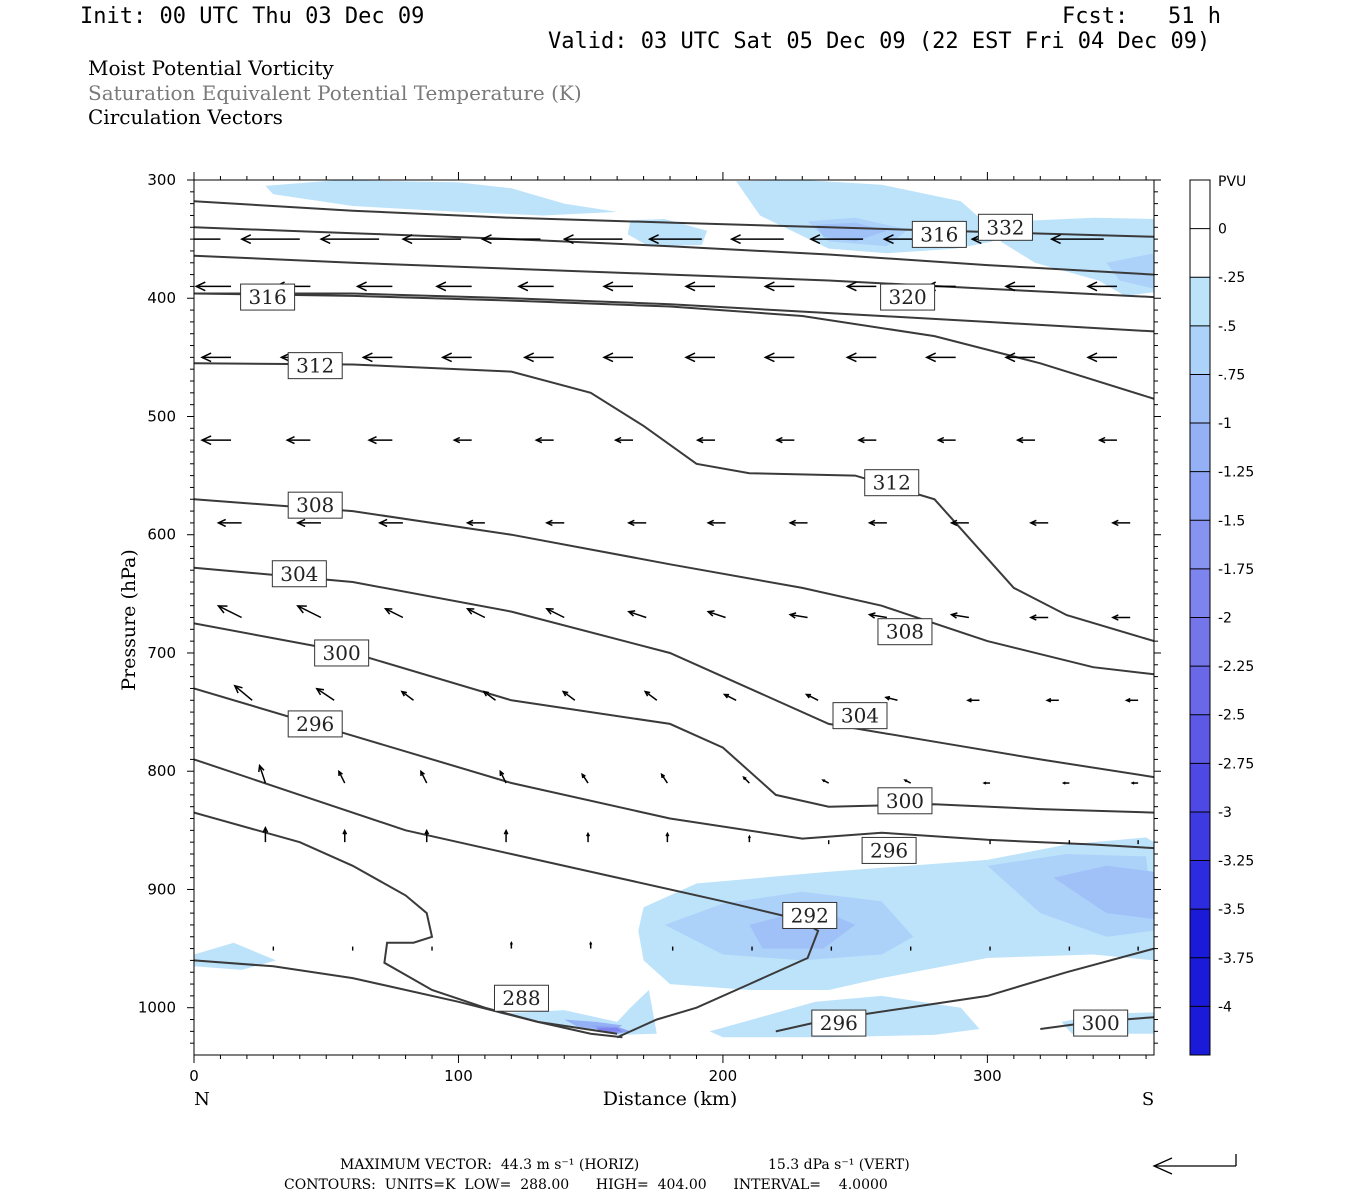 This screenshot has width=1350, height=1200. What do you see at coordinates (839, 1165) in the screenshot?
I see `max-vector-vert: 15.3 dPa s⁻¹ (VERT)` at bounding box center [839, 1165].